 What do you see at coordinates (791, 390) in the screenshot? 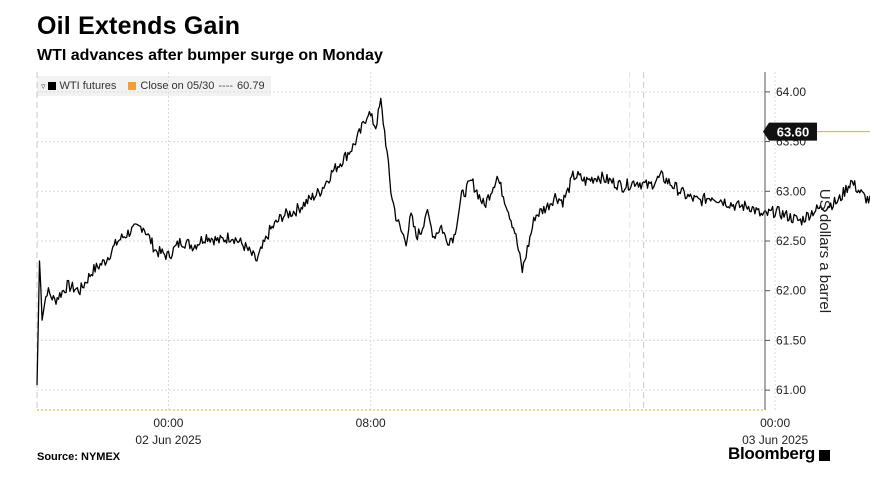
I see `y-tick-label: 61.00` at bounding box center [791, 390].